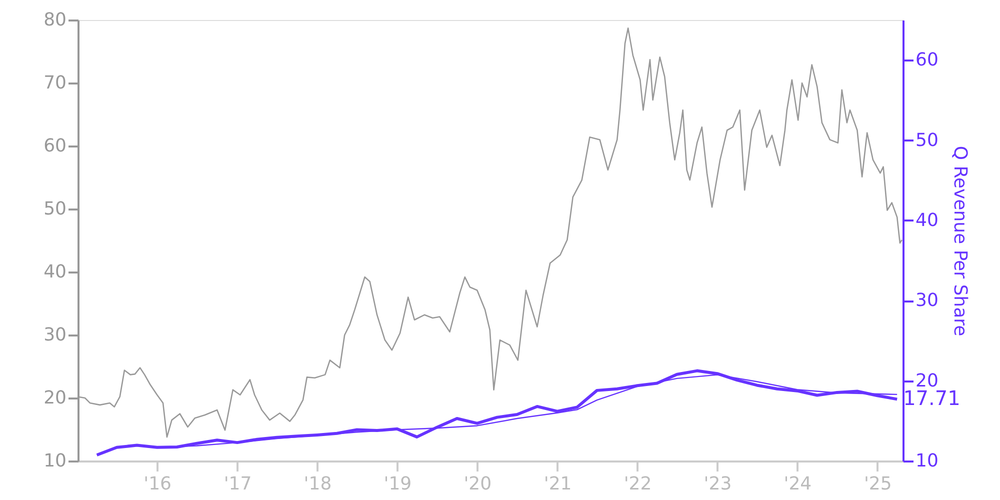 Image resolution: width=1000 pixels, height=500 pixels. I want to click on x-tick-label: '24, so click(798, 484).